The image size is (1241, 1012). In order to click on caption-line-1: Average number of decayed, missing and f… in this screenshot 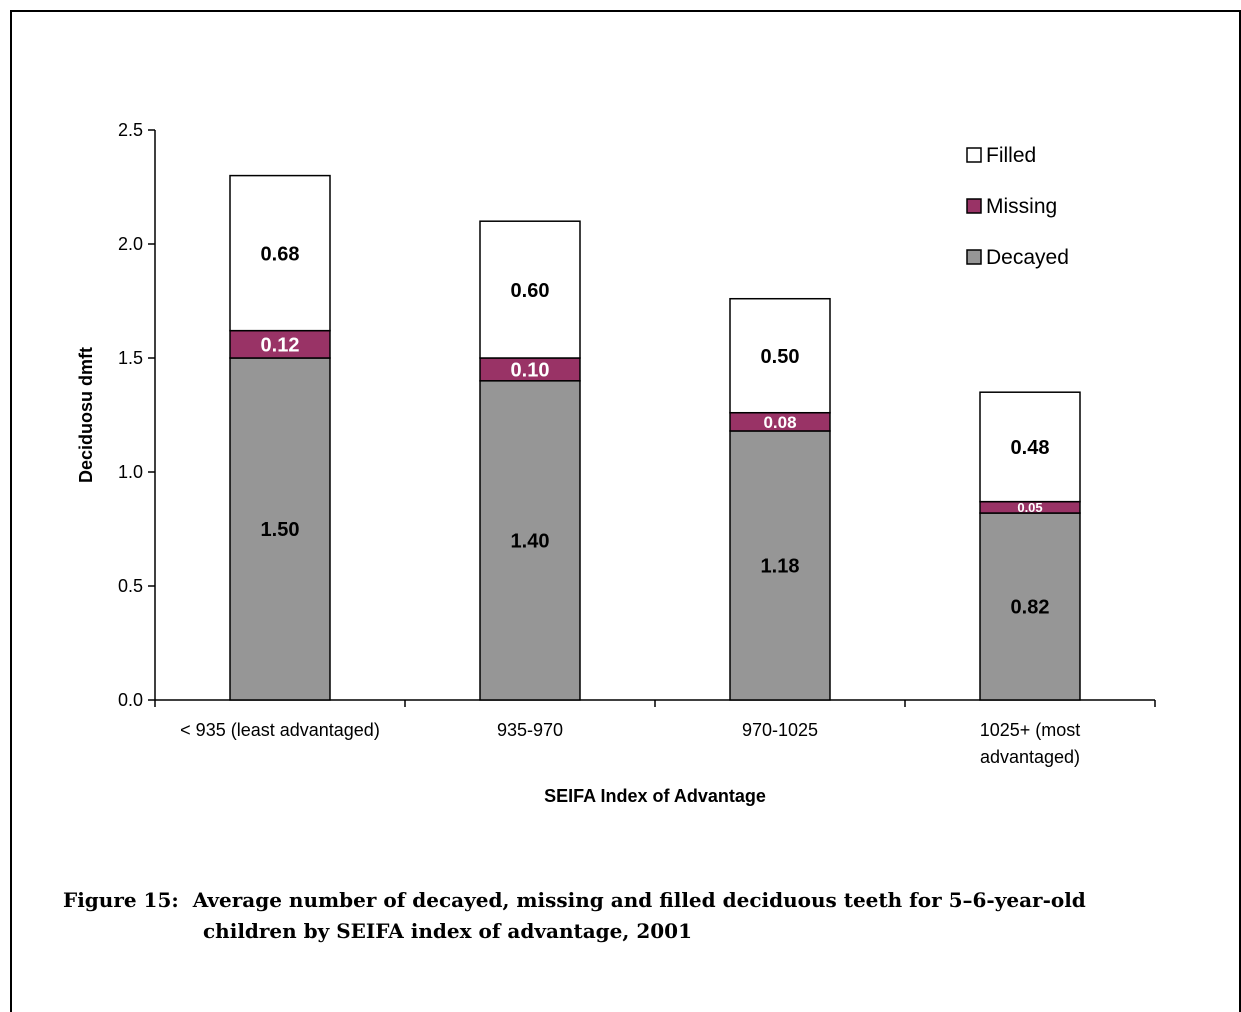, I will do `click(639, 900)`.